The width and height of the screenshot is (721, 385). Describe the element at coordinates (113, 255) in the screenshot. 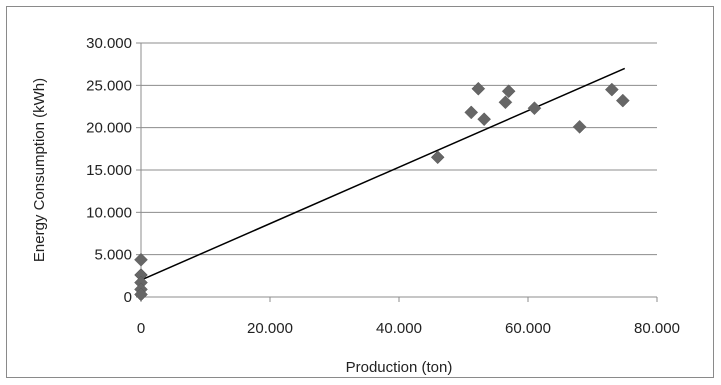

I see `y-tick-label-1: 5.000` at that location.